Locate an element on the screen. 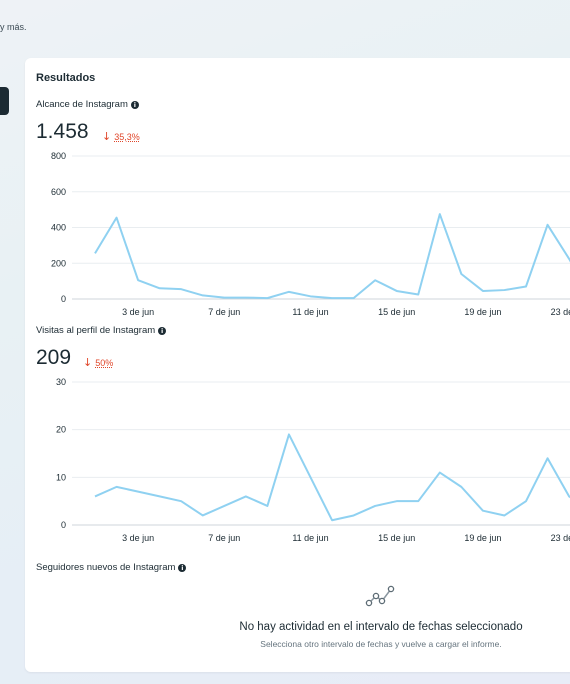 This screenshot has height=684, width=570. visits-delta-pct: 50% is located at coordinates (104, 363).